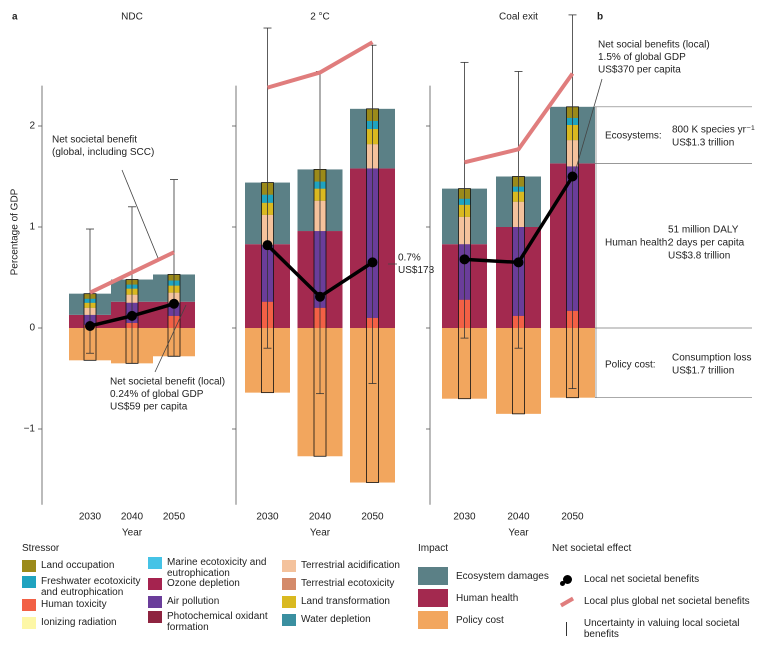  I want to click on annotation: 0.7%, so click(409, 258).